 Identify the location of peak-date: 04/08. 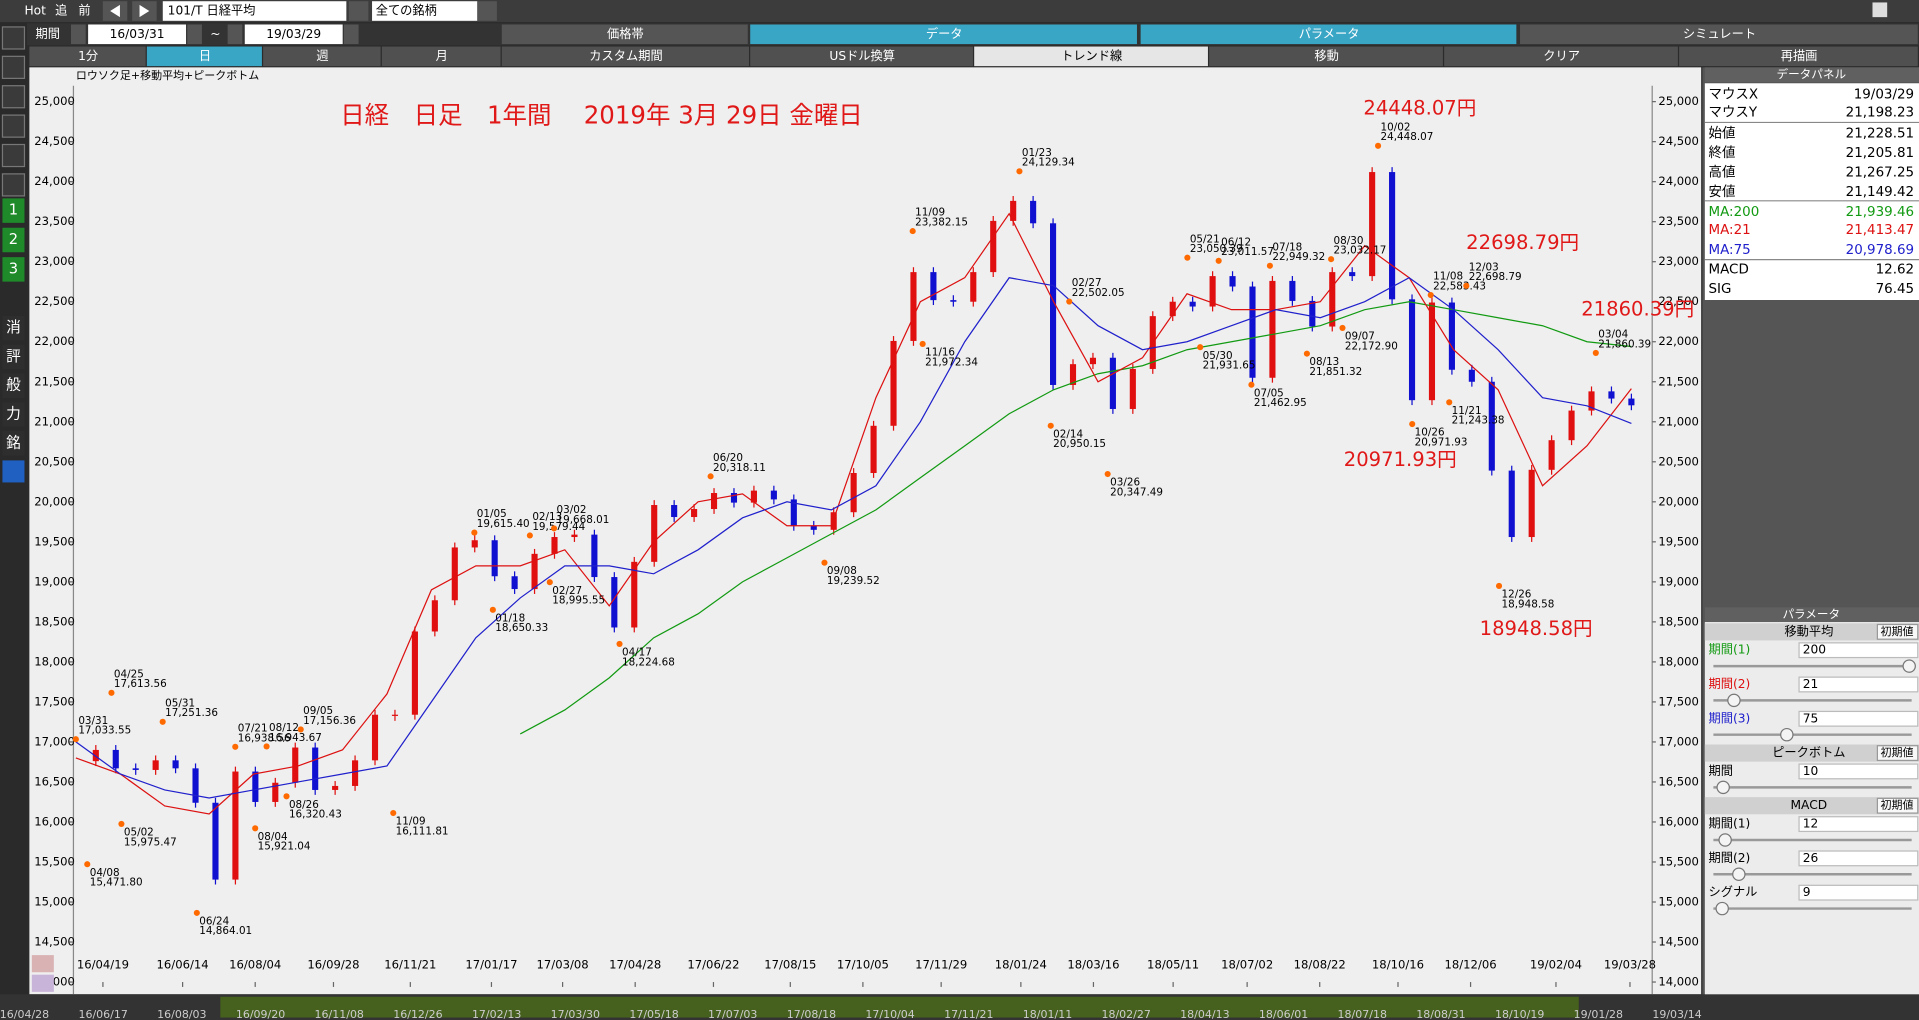
(105, 873).